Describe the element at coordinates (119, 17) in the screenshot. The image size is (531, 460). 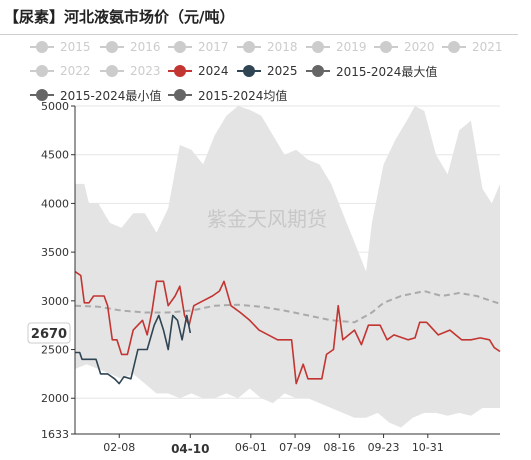
I see `chart-title: 【尿素】河北液氨市场价（元/吨）` at that location.